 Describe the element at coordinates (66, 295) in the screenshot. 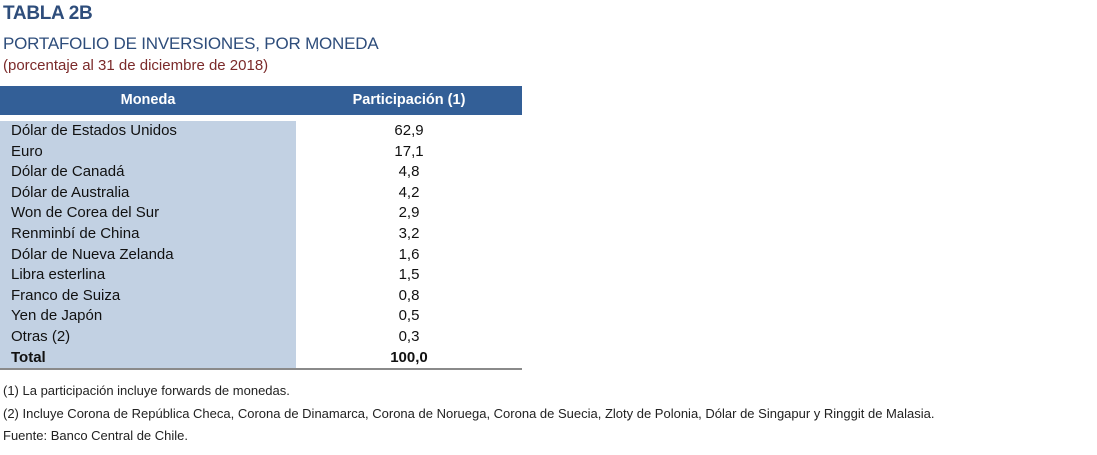

I see `currency-name: Franco de Suiza` at that location.